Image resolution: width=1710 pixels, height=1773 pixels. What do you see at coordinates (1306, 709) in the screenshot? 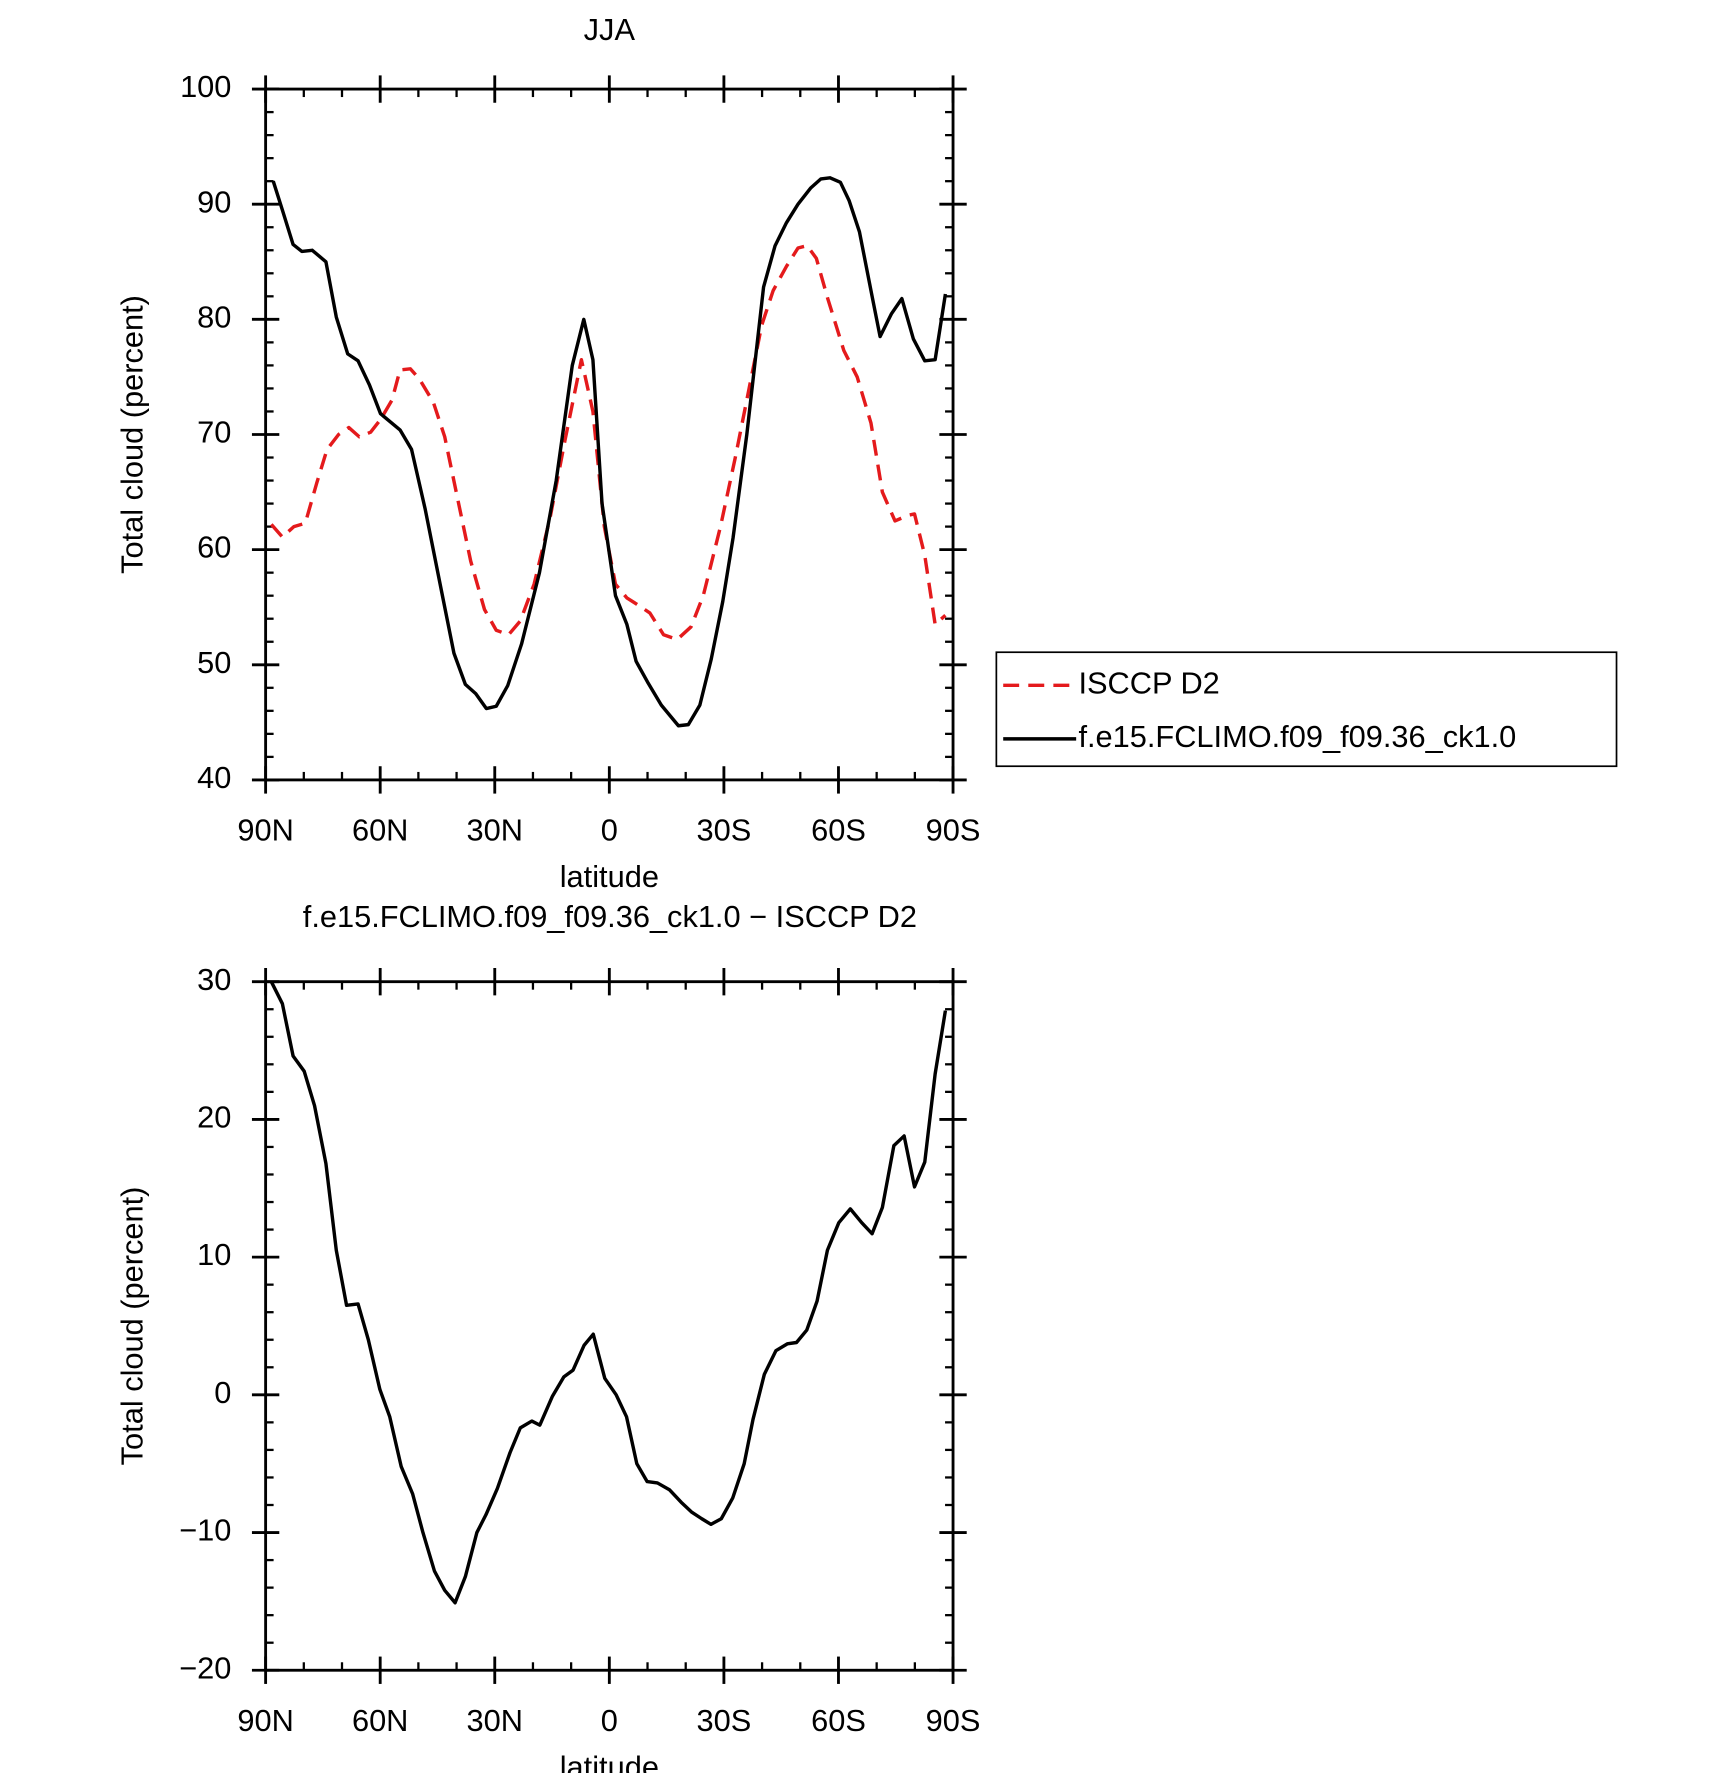
I see `legend-box` at bounding box center [1306, 709].